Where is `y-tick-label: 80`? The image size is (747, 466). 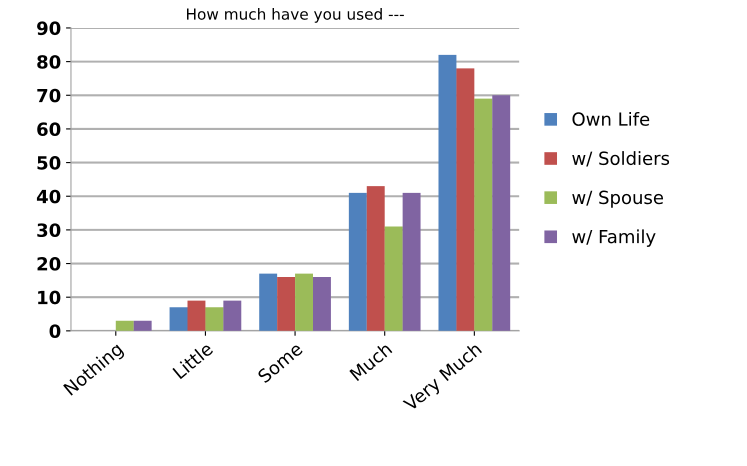
y-tick-label: 80 is located at coordinates (48, 62).